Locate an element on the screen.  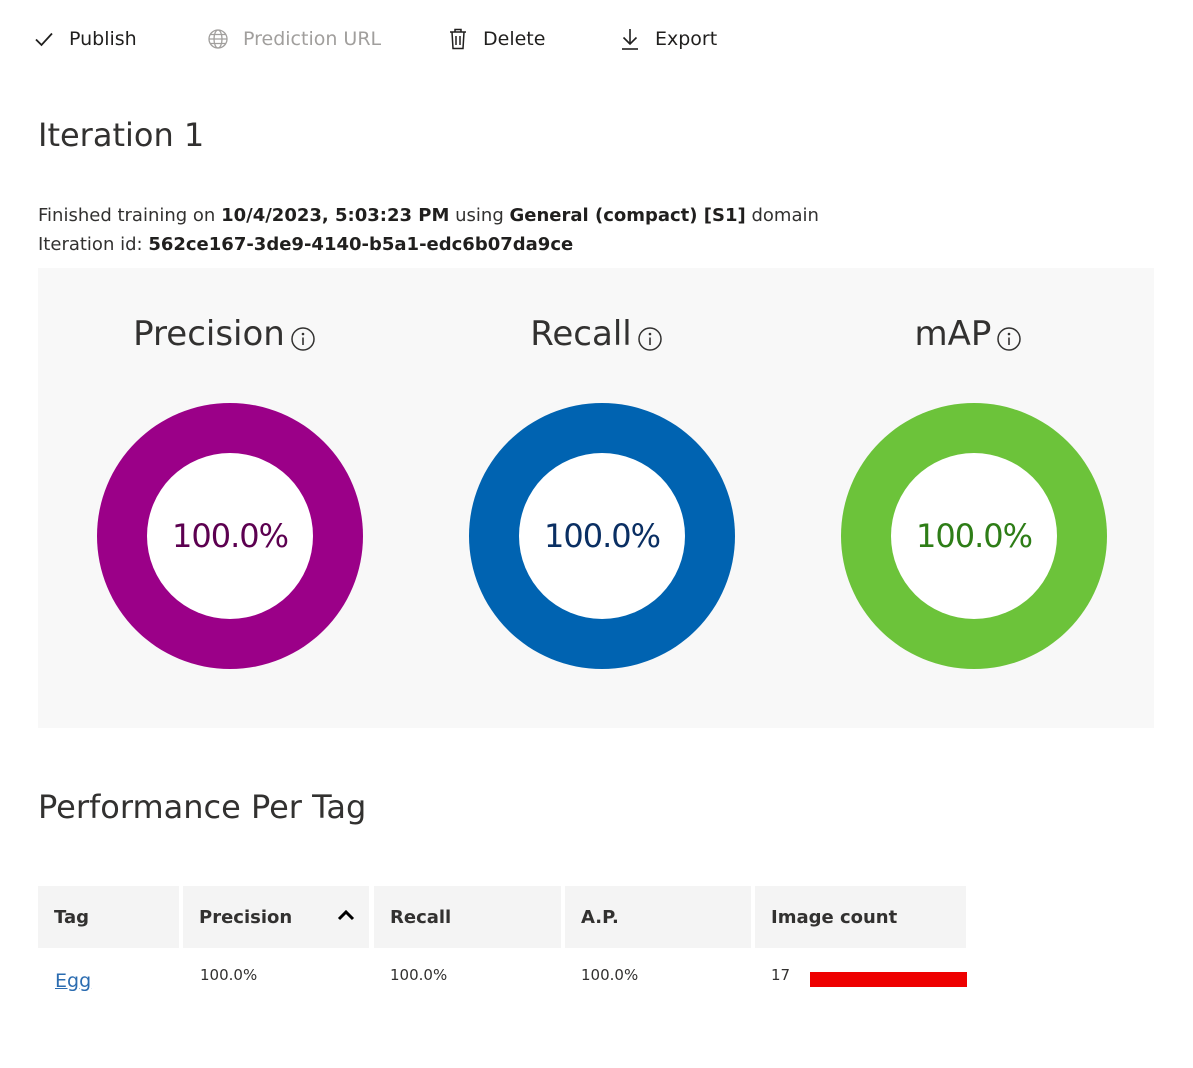
precision-donut: 100.0% is located at coordinates (230, 536).